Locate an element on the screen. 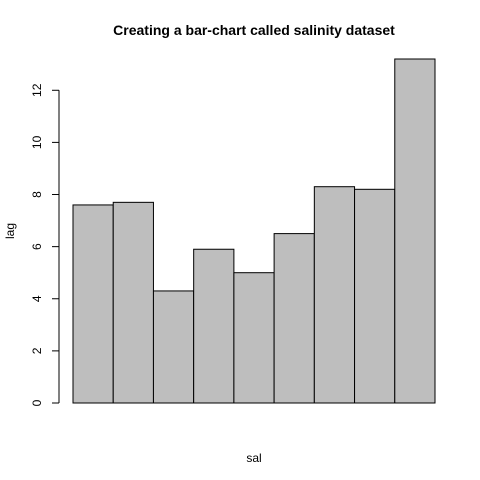 The image size is (480, 480). y-tick-label: 8 is located at coordinates (37, 194).